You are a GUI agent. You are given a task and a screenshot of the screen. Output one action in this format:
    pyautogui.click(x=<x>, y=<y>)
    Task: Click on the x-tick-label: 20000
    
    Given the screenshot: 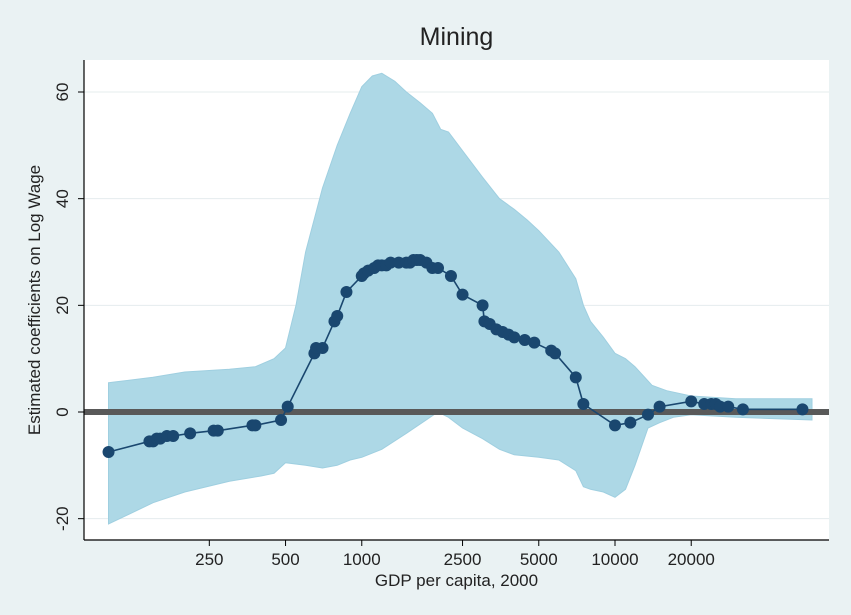 What is the action you would take?
    pyautogui.click(x=691, y=559)
    